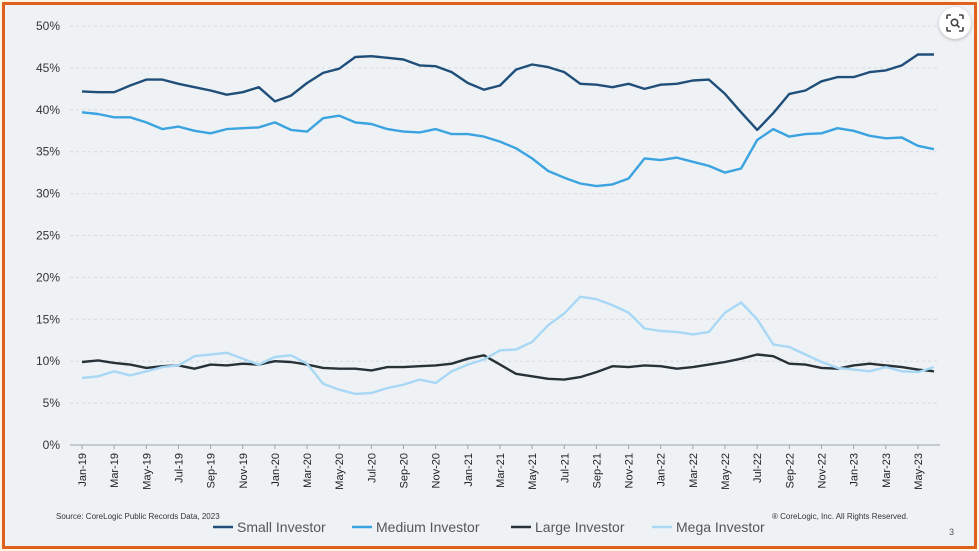 The height and width of the screenshot is (551, 979). Describe the element at coordinates (469, 470) in the screenshot. I see `x-tick-label: Jan-21` at that location.